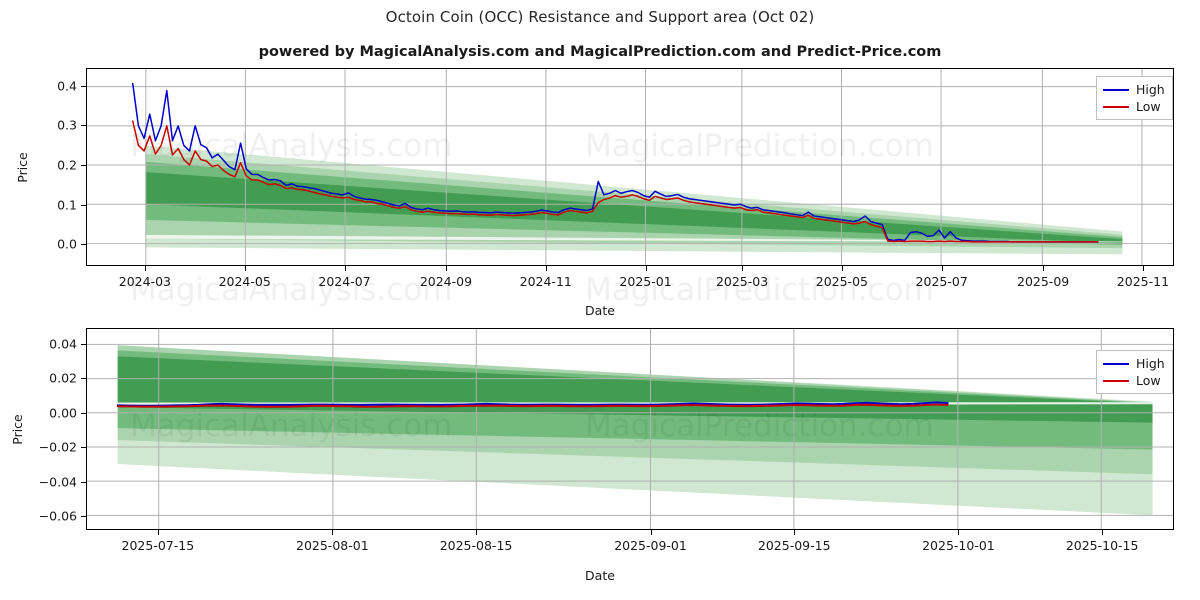 The width and height of the screenshot is (1200, 600). Describe the element at coordinates (244, 281) in the screenshot. I see `x-tick-label: 2024-05` at that location.